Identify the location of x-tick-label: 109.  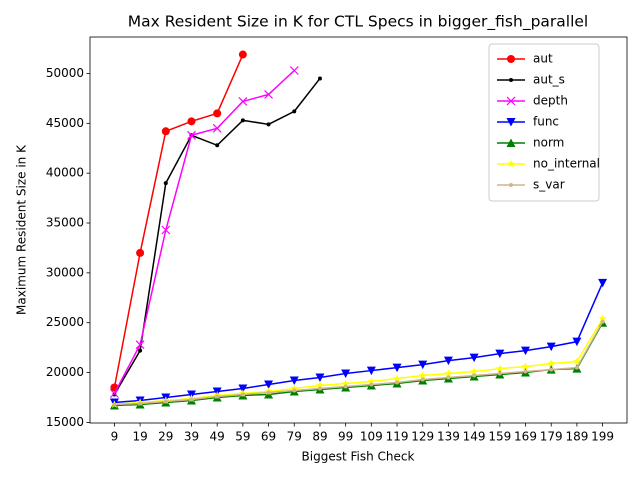
(371, 437).